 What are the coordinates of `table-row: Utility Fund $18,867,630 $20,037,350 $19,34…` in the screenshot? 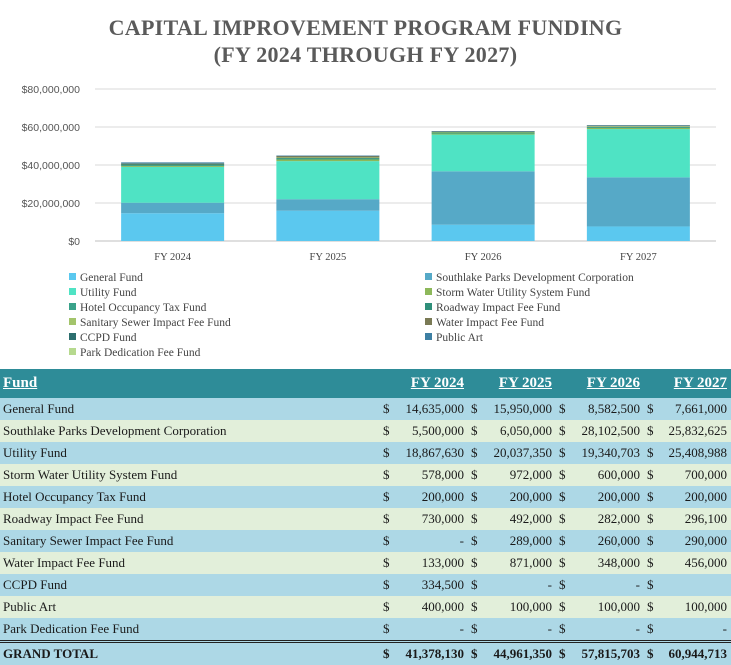 It's located at (365, 453).